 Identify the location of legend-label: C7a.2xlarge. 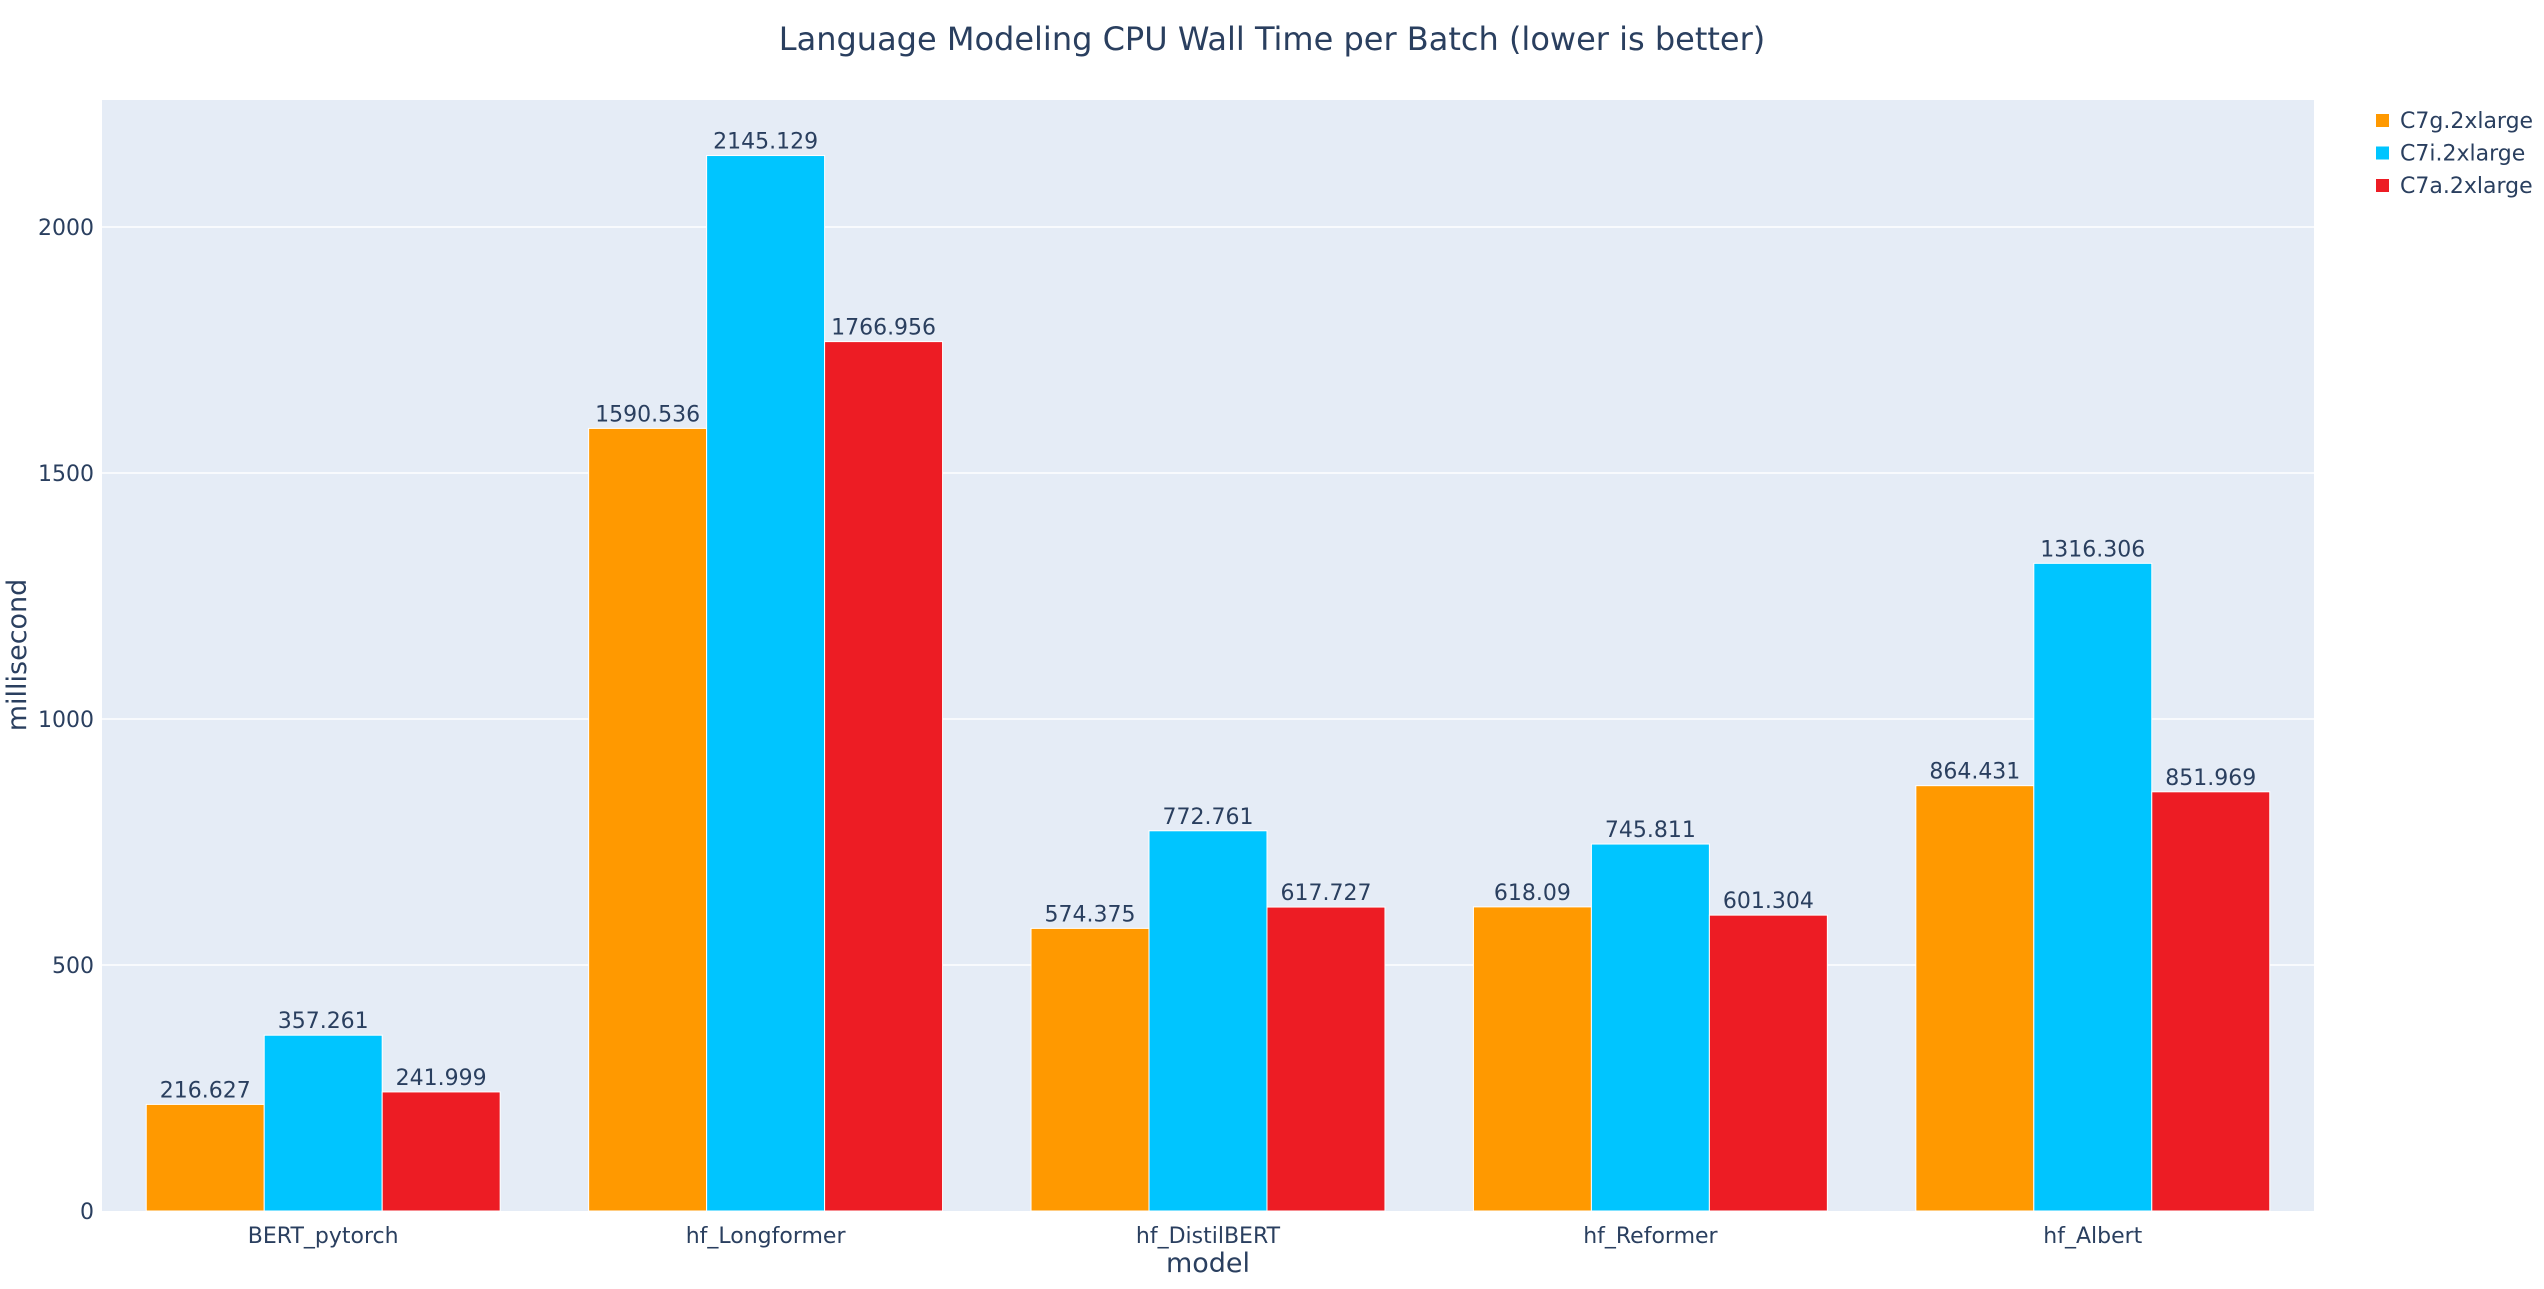
(2466, 186).